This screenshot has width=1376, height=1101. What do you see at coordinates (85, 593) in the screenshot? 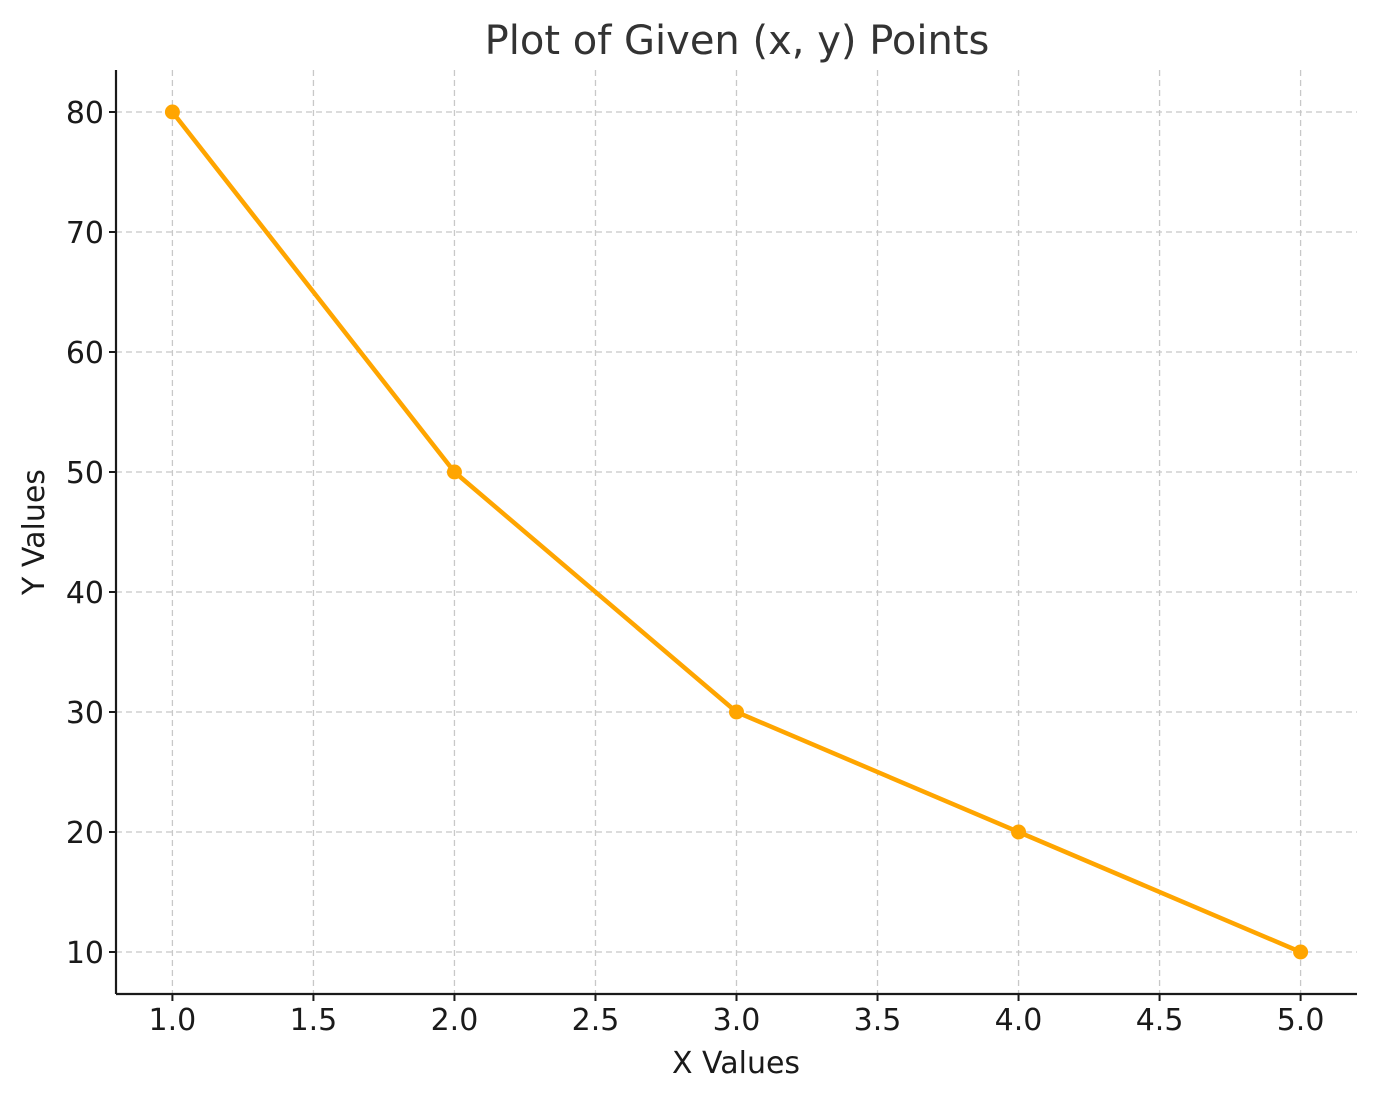
I see `y-tick-label: 40` at bounding box center [85, 593].